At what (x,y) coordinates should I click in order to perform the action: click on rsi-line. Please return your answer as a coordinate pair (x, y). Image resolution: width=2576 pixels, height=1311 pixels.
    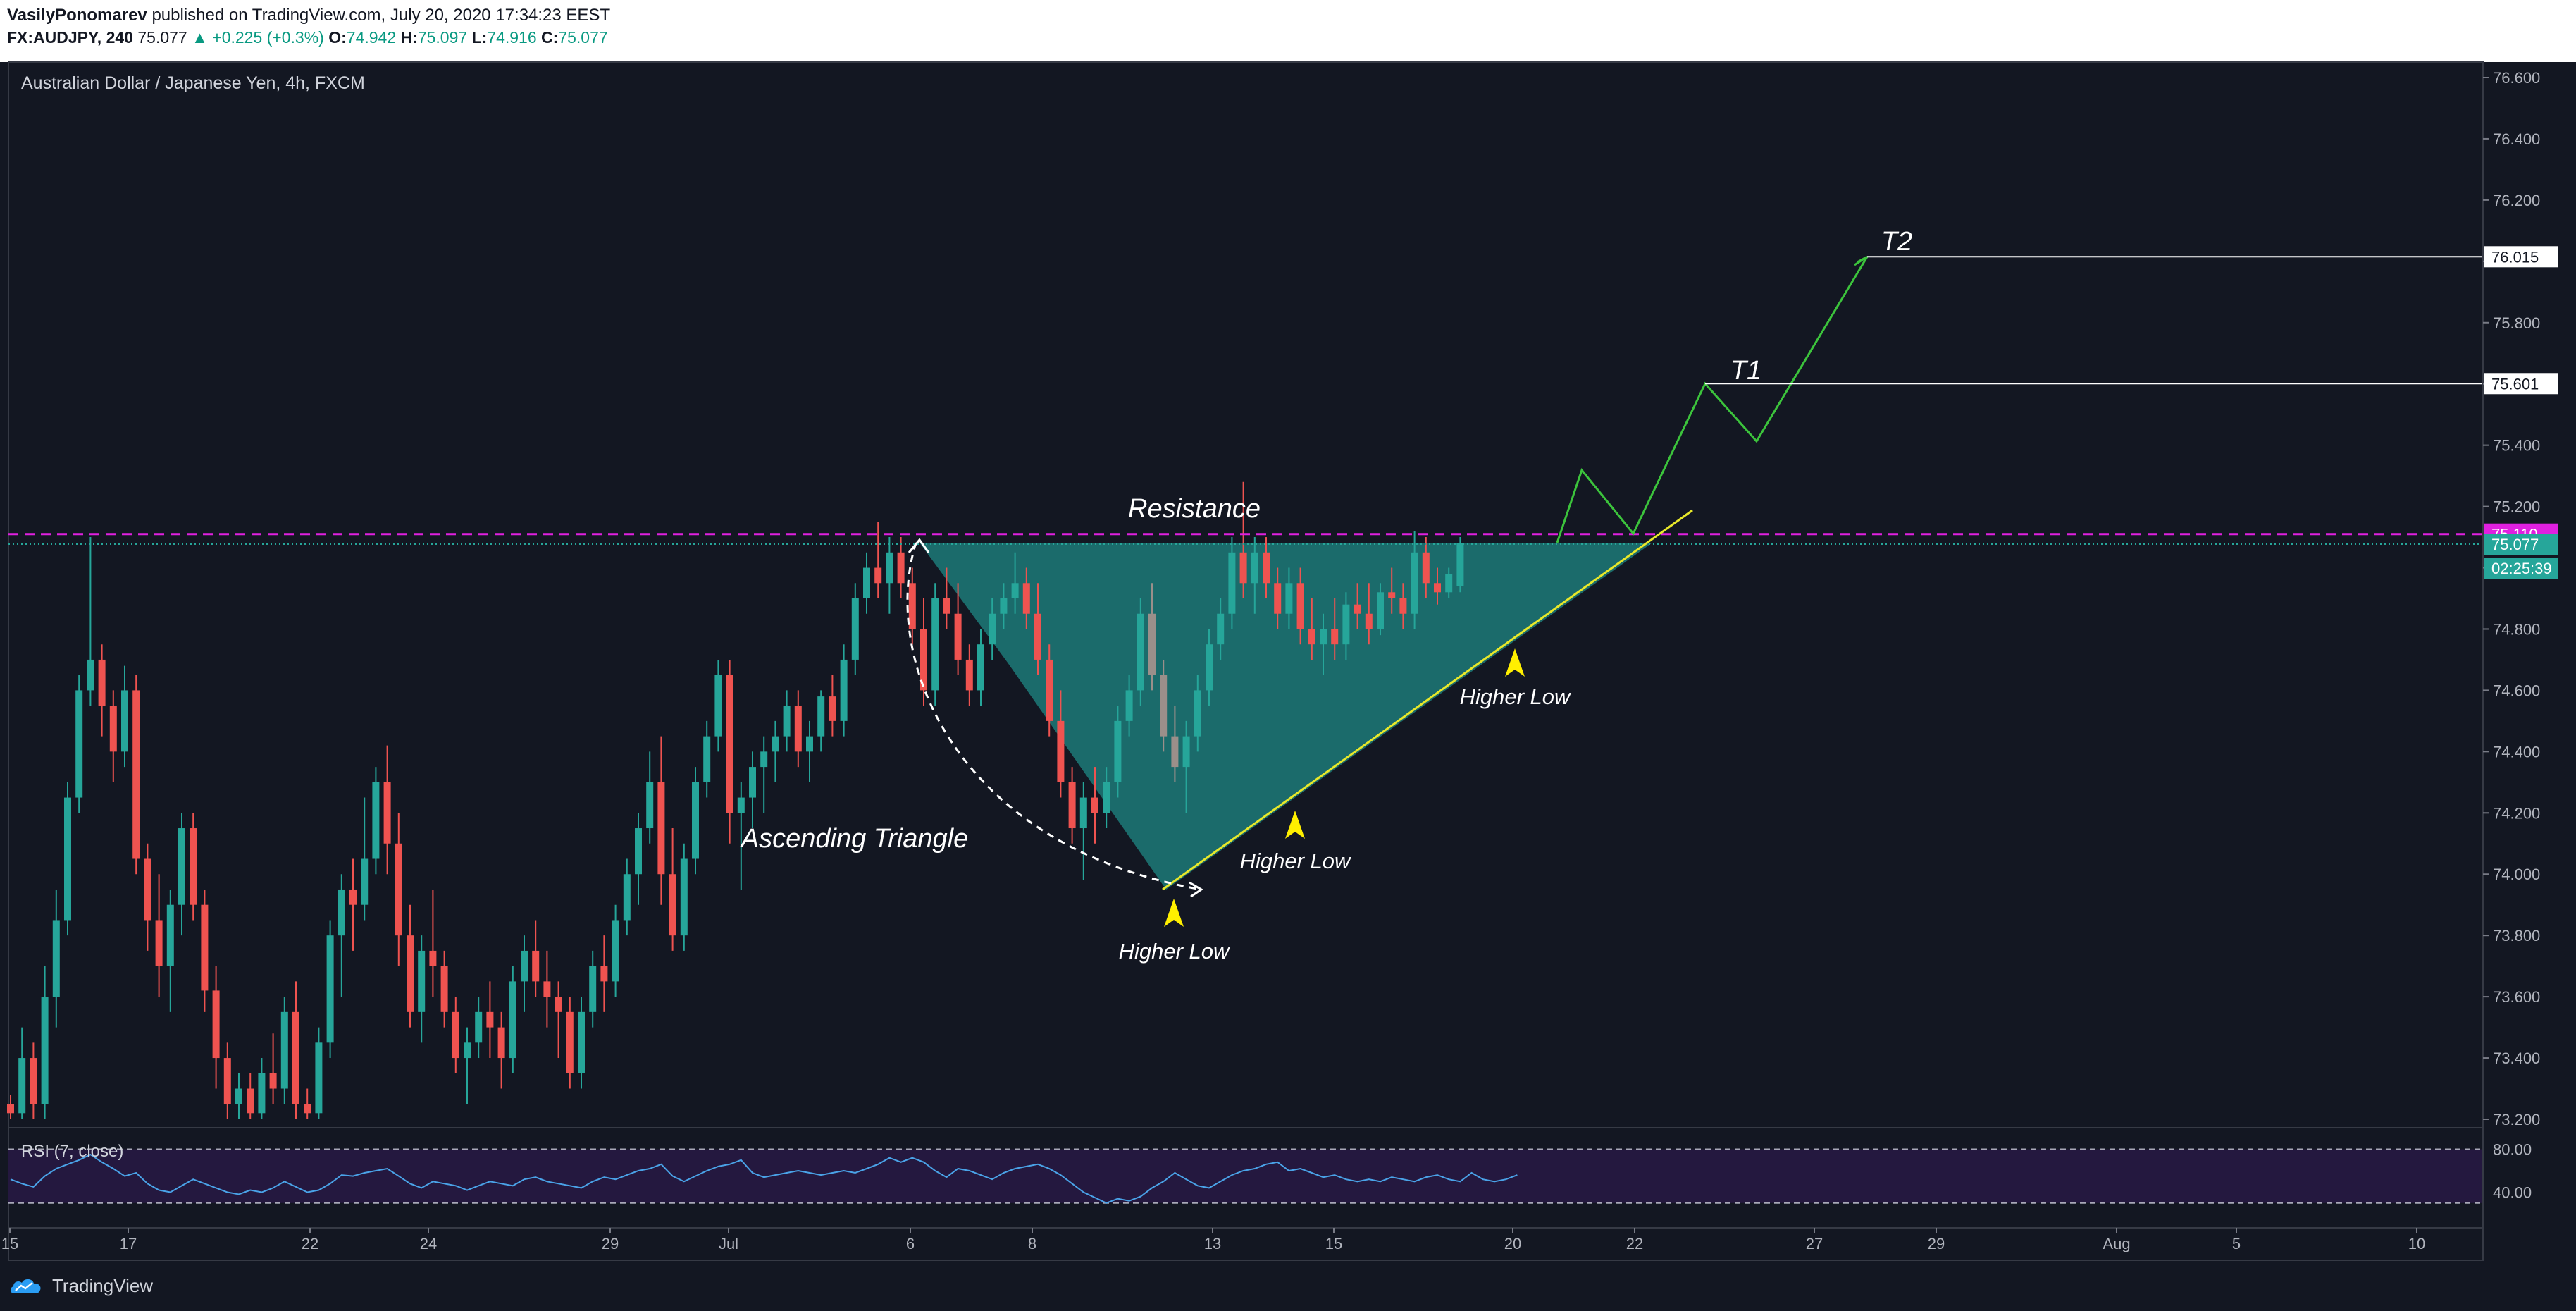
    Looking at the image, I should click on (764, 1178).